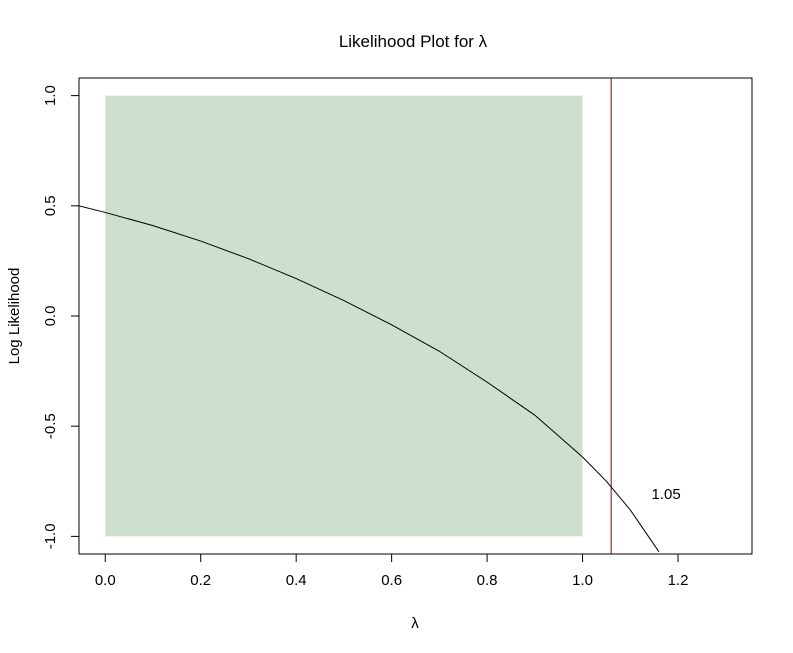  I want to click on x-tick-label: 0.4, so click(296, 580).